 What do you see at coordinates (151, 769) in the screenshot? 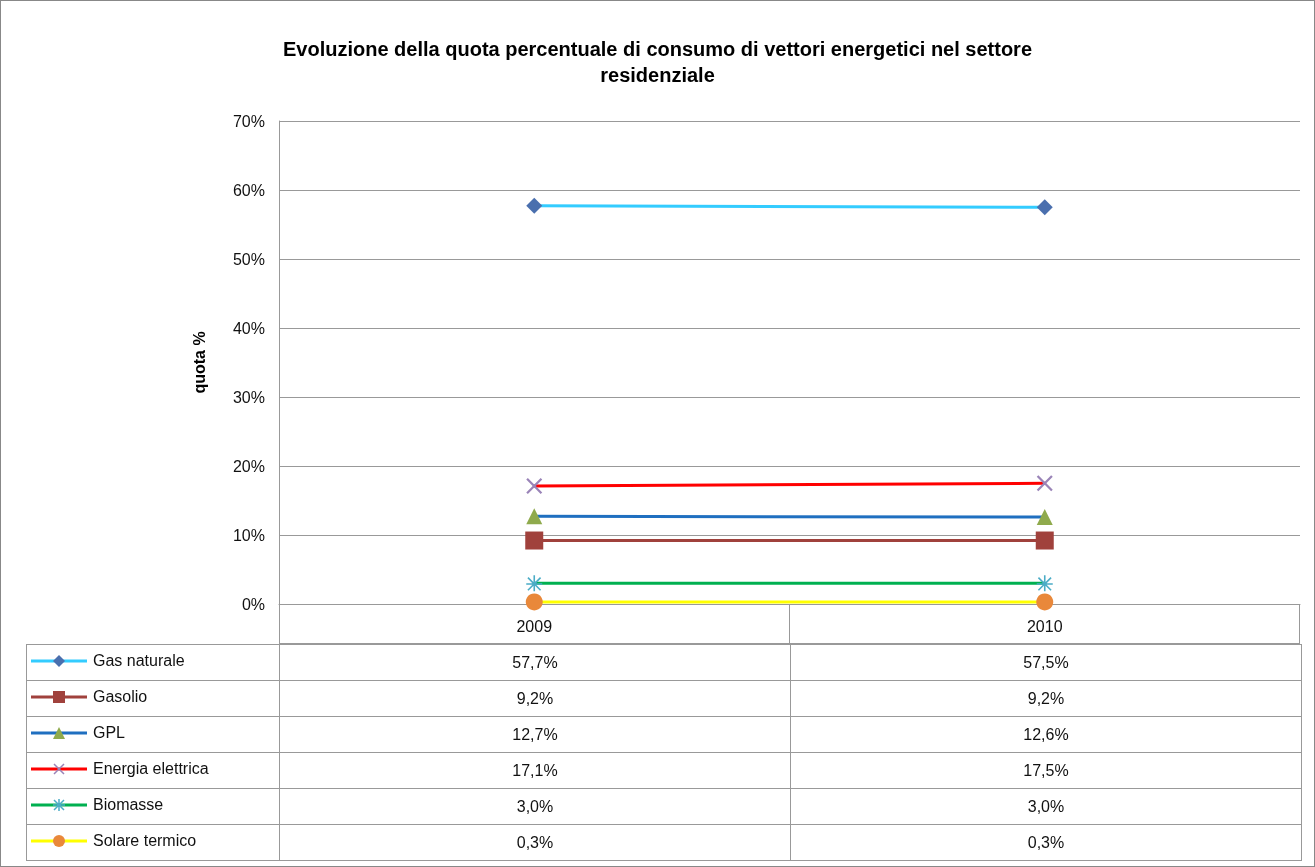
I see `legend-label: Energia elettrica` at bounding box center [151, 769].